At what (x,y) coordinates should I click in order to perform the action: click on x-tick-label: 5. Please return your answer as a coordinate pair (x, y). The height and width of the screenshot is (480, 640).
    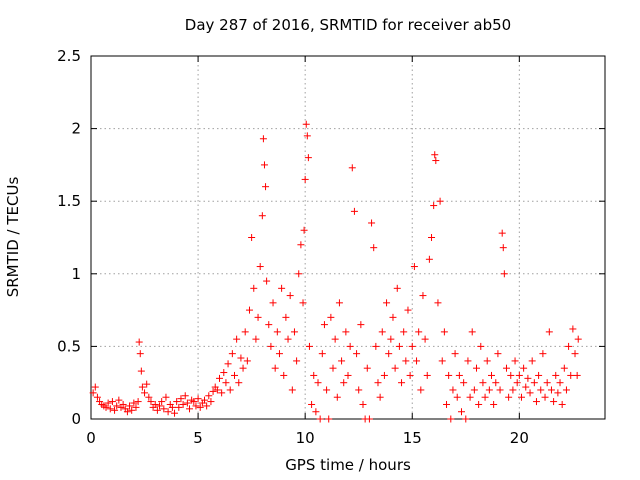
    Looking at the image, I should click on (198, 438).